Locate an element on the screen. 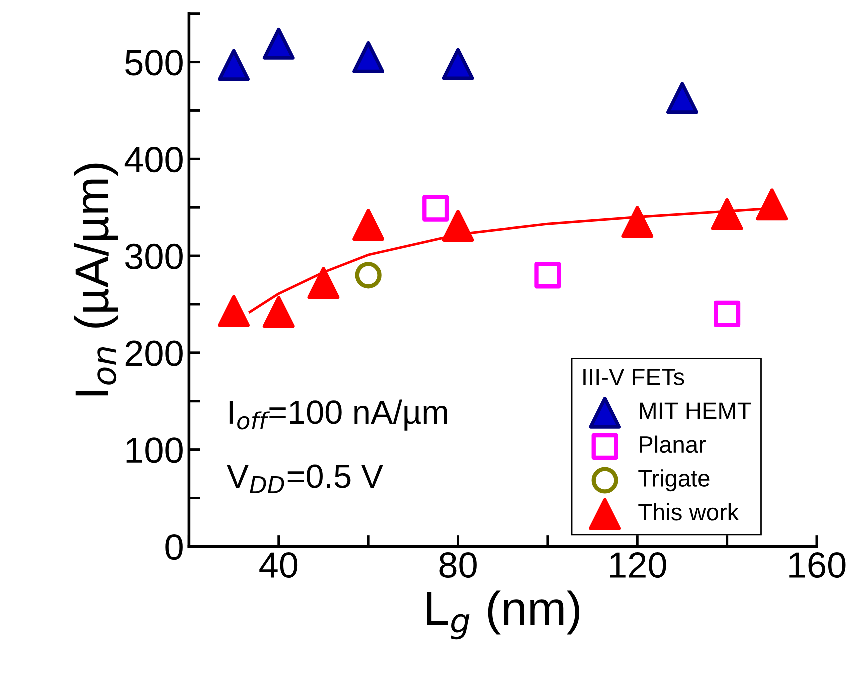  y-tick-label: 100 is located at coordinates (154, 451).